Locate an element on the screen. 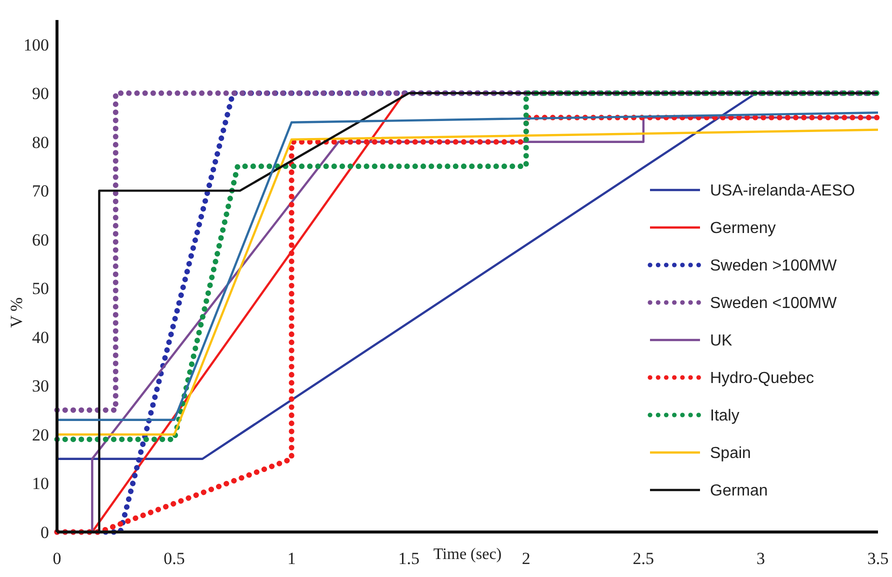  y-tick-label: 90 is located at coordinates (40, 94).